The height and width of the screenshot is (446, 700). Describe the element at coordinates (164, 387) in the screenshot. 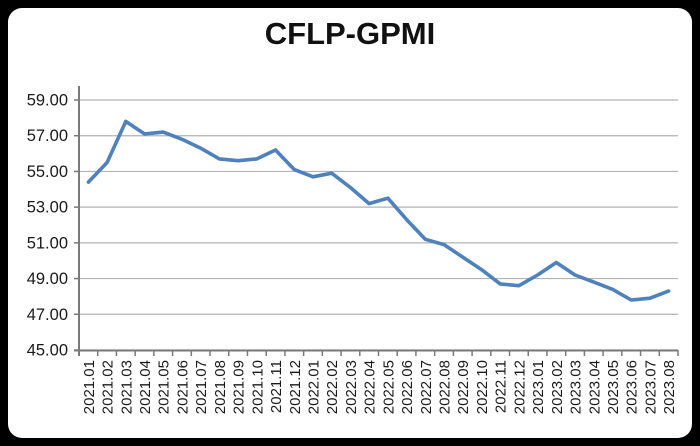

I see `x-tick-label: 2021.05` at that location.